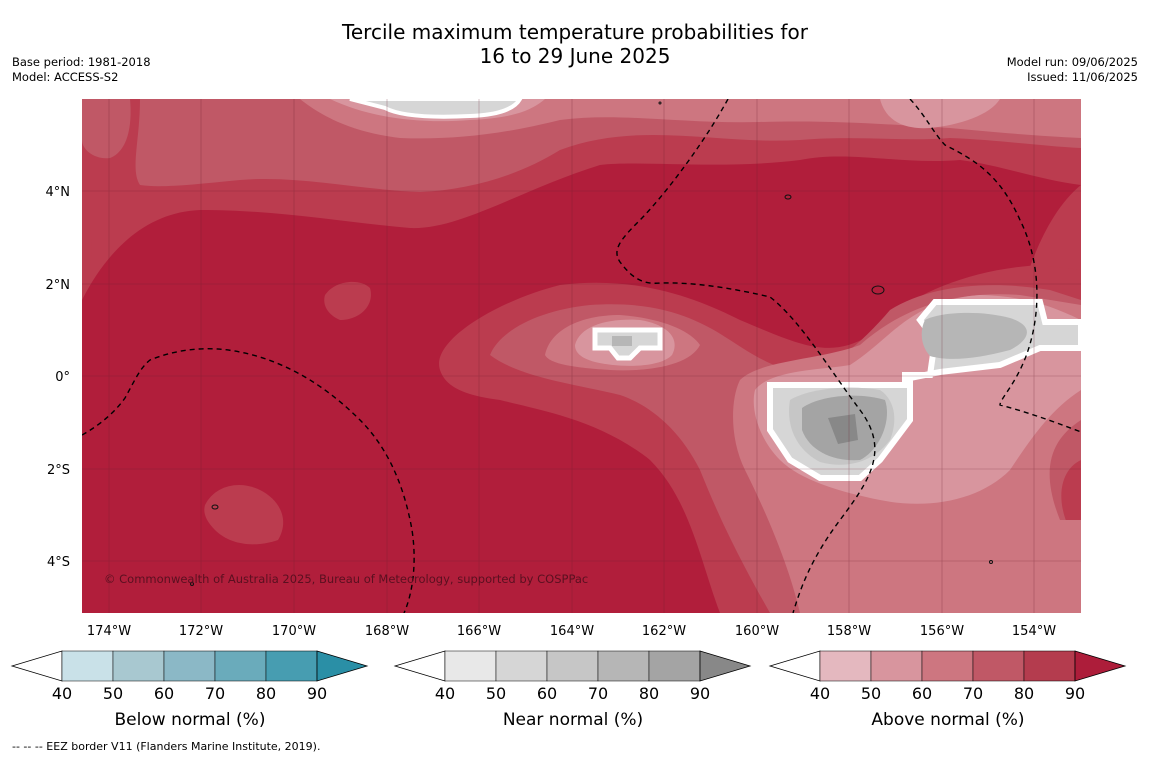 The image size is (1150, 758). I want to click on eez-border-east, so click(995, 266).